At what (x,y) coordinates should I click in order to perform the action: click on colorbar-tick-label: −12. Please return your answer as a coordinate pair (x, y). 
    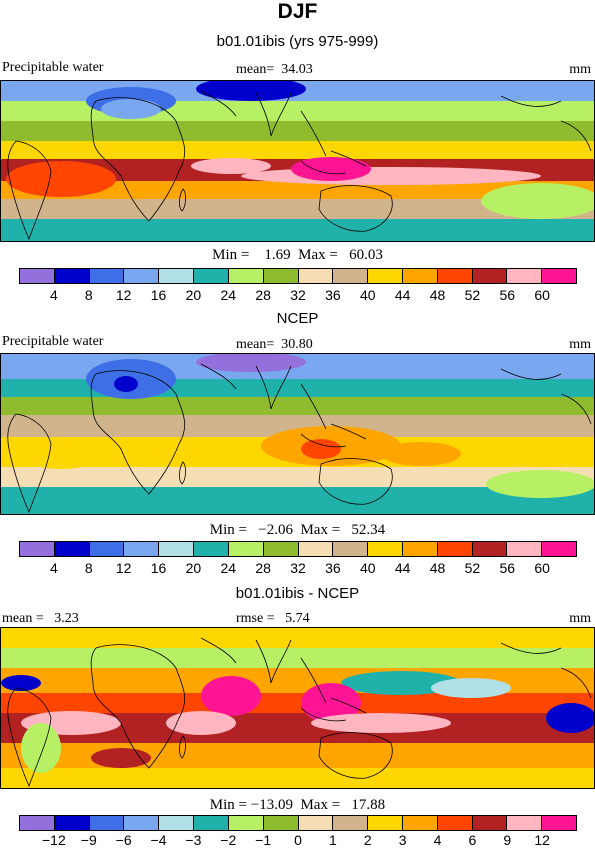
    Looking at the image, I should click on (54, 840).